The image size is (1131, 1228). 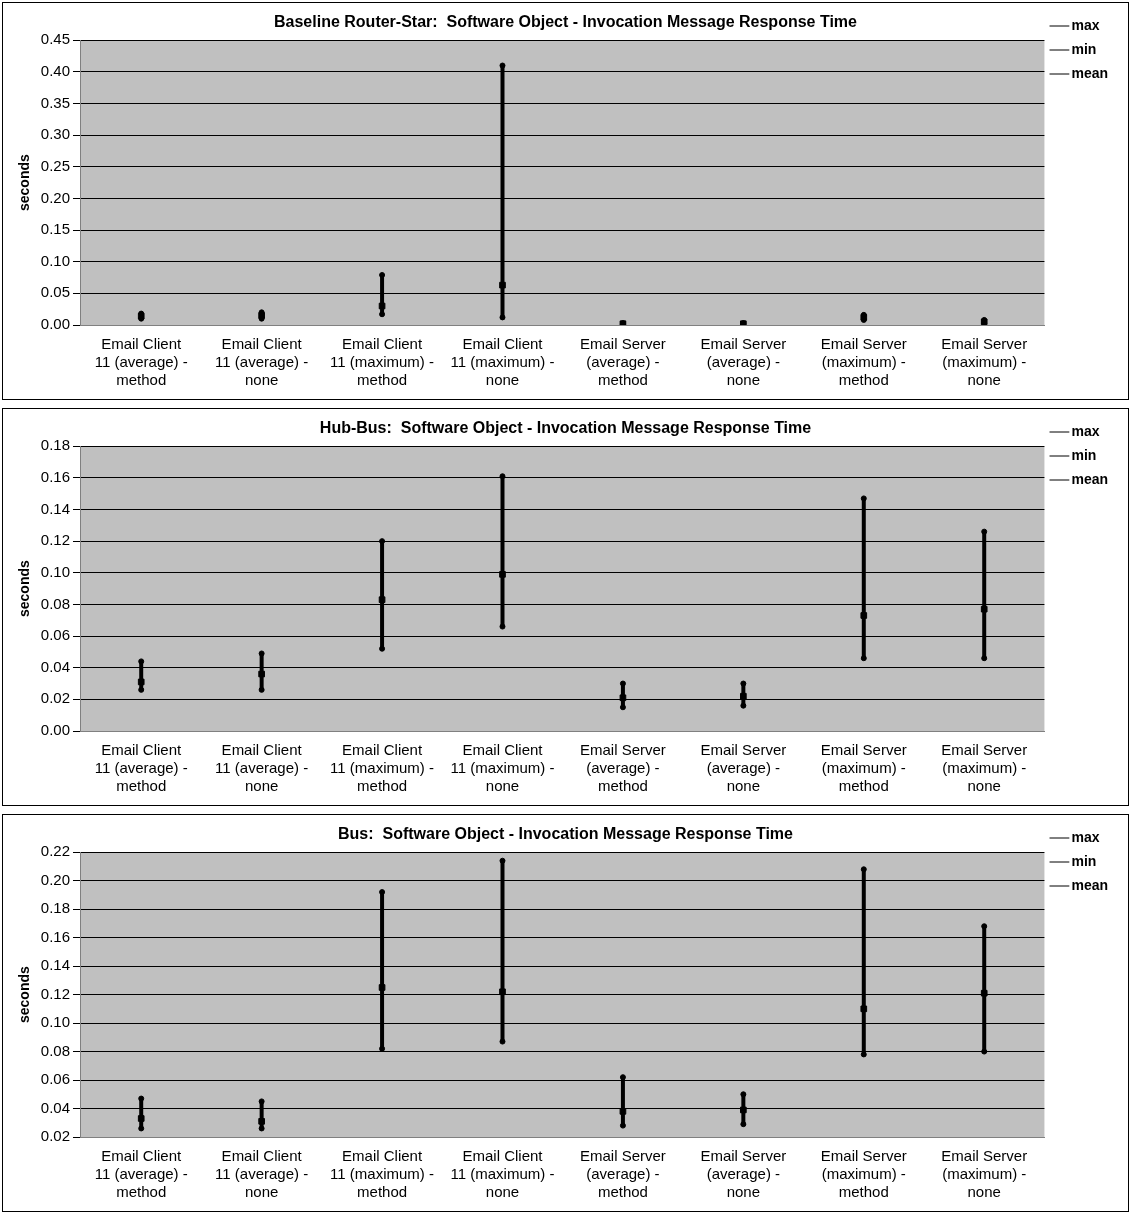 What do you see at coordinates (55, 851) in the screenshot?
I see `y-tick-label: 0.22` at bounding box center [55, 851].